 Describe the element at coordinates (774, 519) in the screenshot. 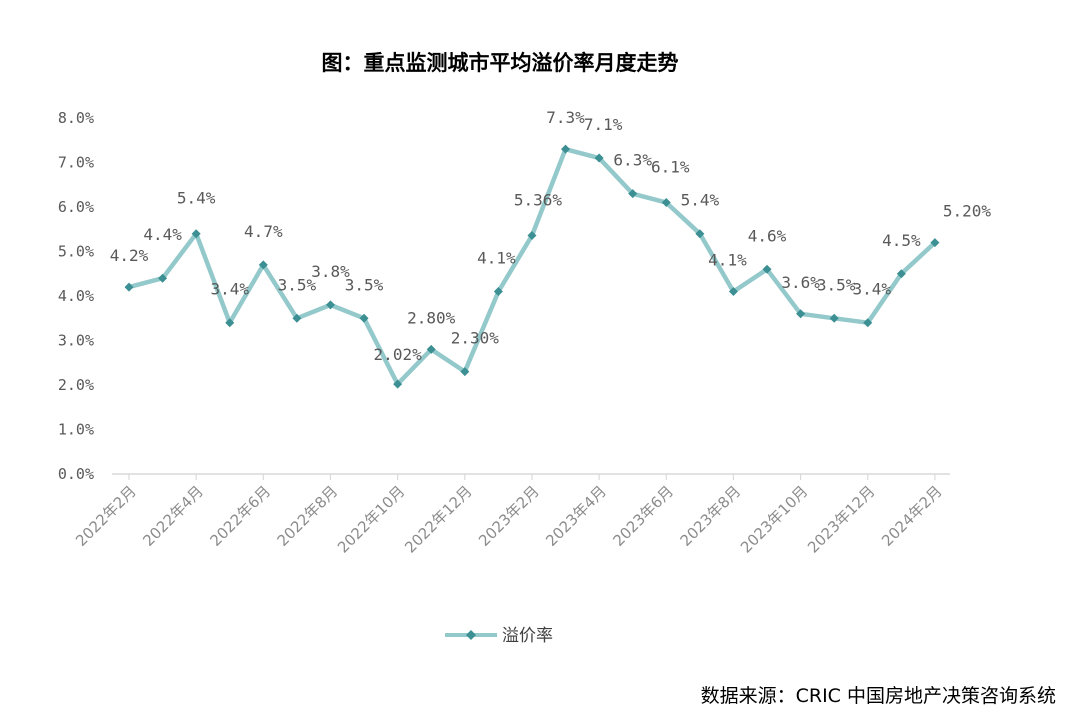

I see `x-tick-label: 2023年10月` at that location.